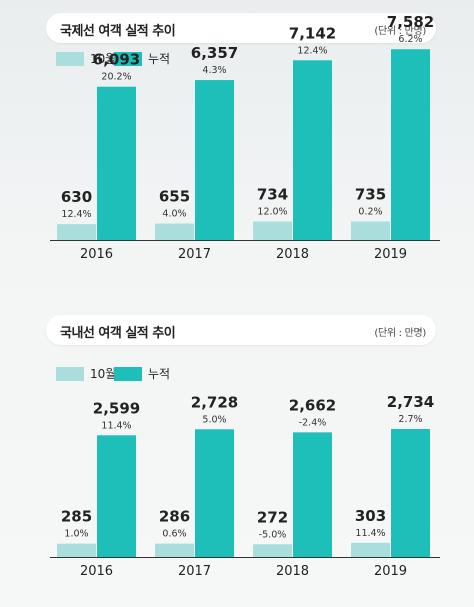  Describe the element at coordinates (410, 22) in the screenshot. I see `value-label: 7,582` at that location.